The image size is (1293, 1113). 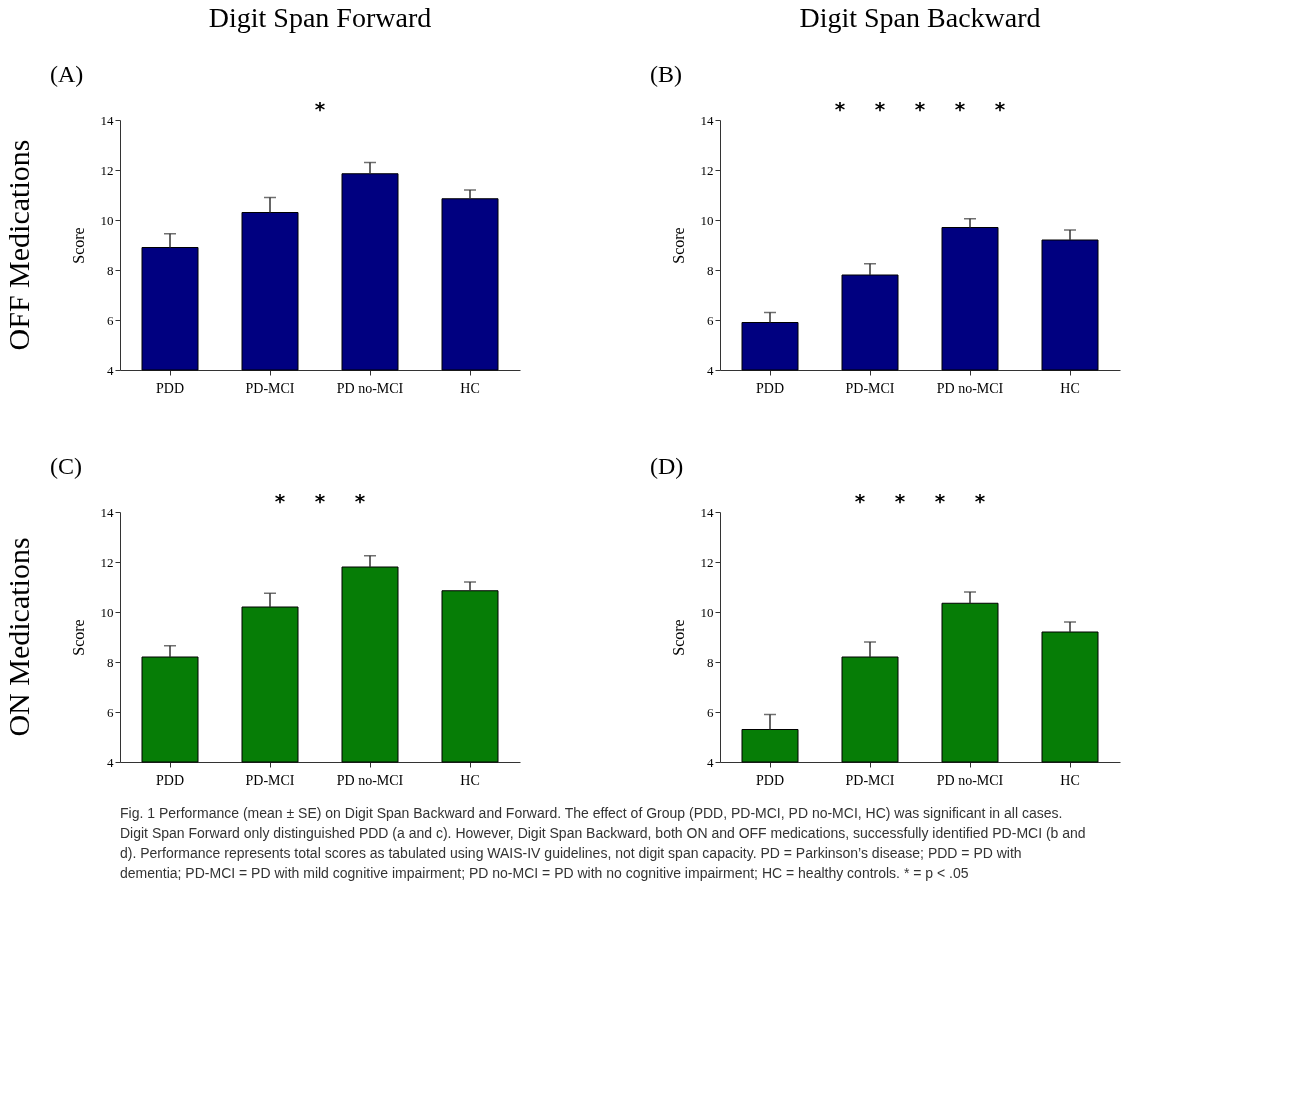 What do you see at coordinates (603, 843) in the screenshot?
I see `caption: Fig. 1 Performance (mean ± SE) on Digit Span Backward and Forward. The effect of Group (PDD, PD-MCI, PD no-MCI, HC) was significant in all cases. Digit Span Forward only distinguished PDD (a and c). However, Digit Span Backward, both ON and OFF medications, successfully identified PD-MCI (b and d). Performance represents total scores as tabulated using WAIS-IV guidelines, not digit span capacity. PD = Parkinson’s disease; PDD = PD with dementia; PD-MCI = PD with mild cognitive impairment; PD no-MCI = PD with no cognitive impairment; HC = healthy controls. * = p < .05` at bounding box center [603, 843].